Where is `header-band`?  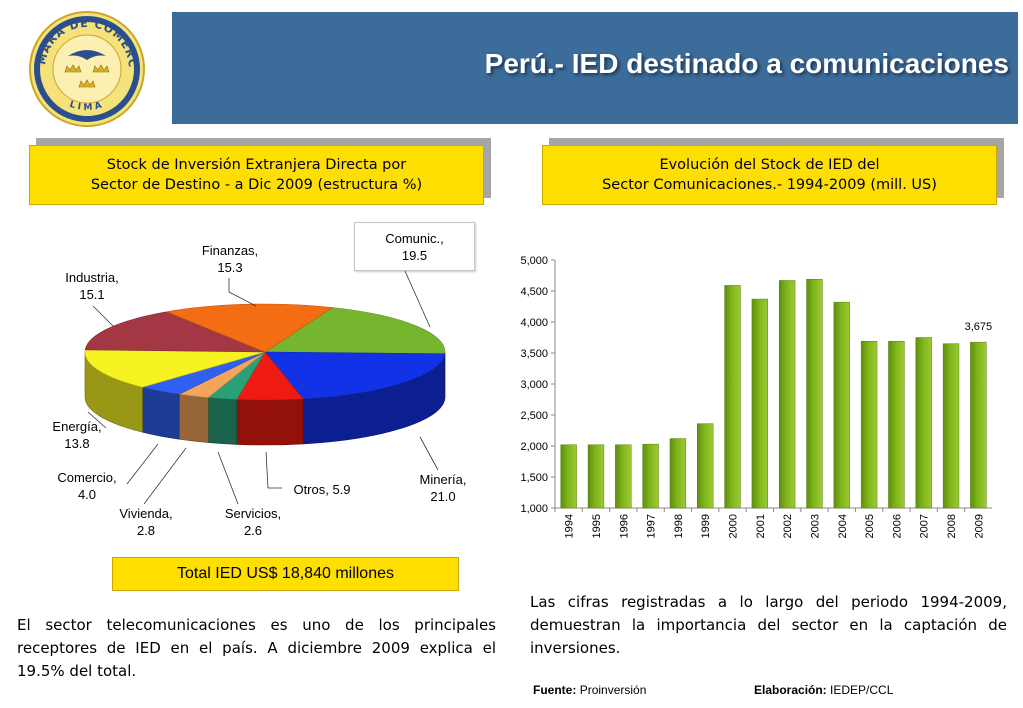
header-band is located at coordinates (595, 68).